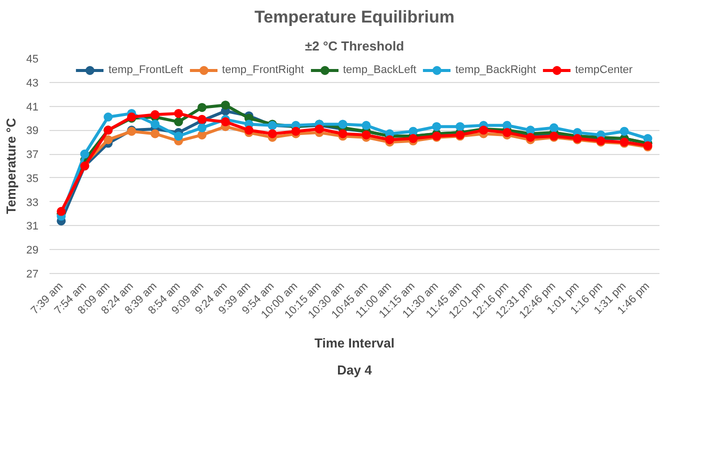  Describe the element at coordinates (354, 357) in the screenshot. I see `x-axis-title: Time Interval Day 4` at that location.